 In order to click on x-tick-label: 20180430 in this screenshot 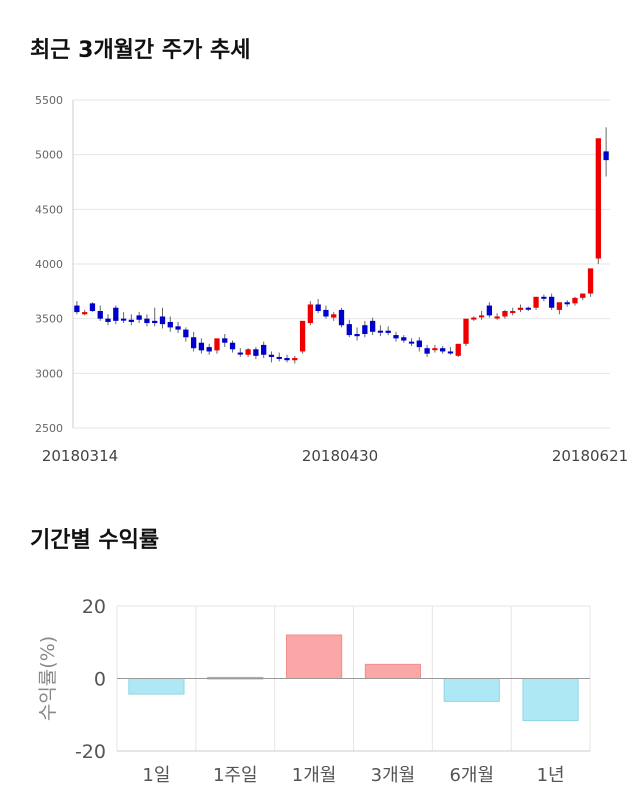, I will do `click(340, 456)`.